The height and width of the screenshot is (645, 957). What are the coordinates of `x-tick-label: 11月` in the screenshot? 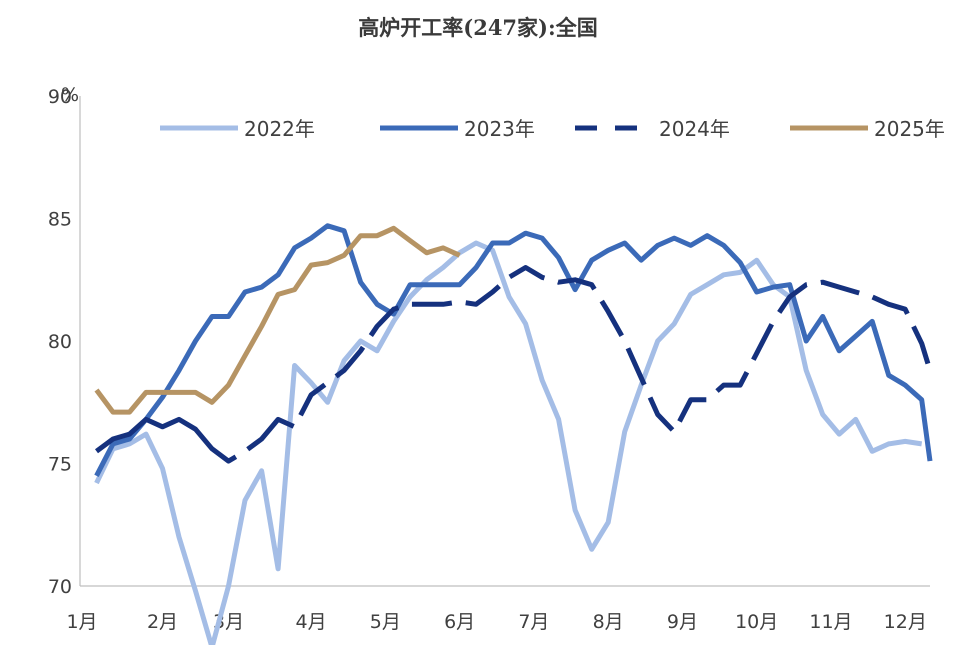 It's located at (830, 622).